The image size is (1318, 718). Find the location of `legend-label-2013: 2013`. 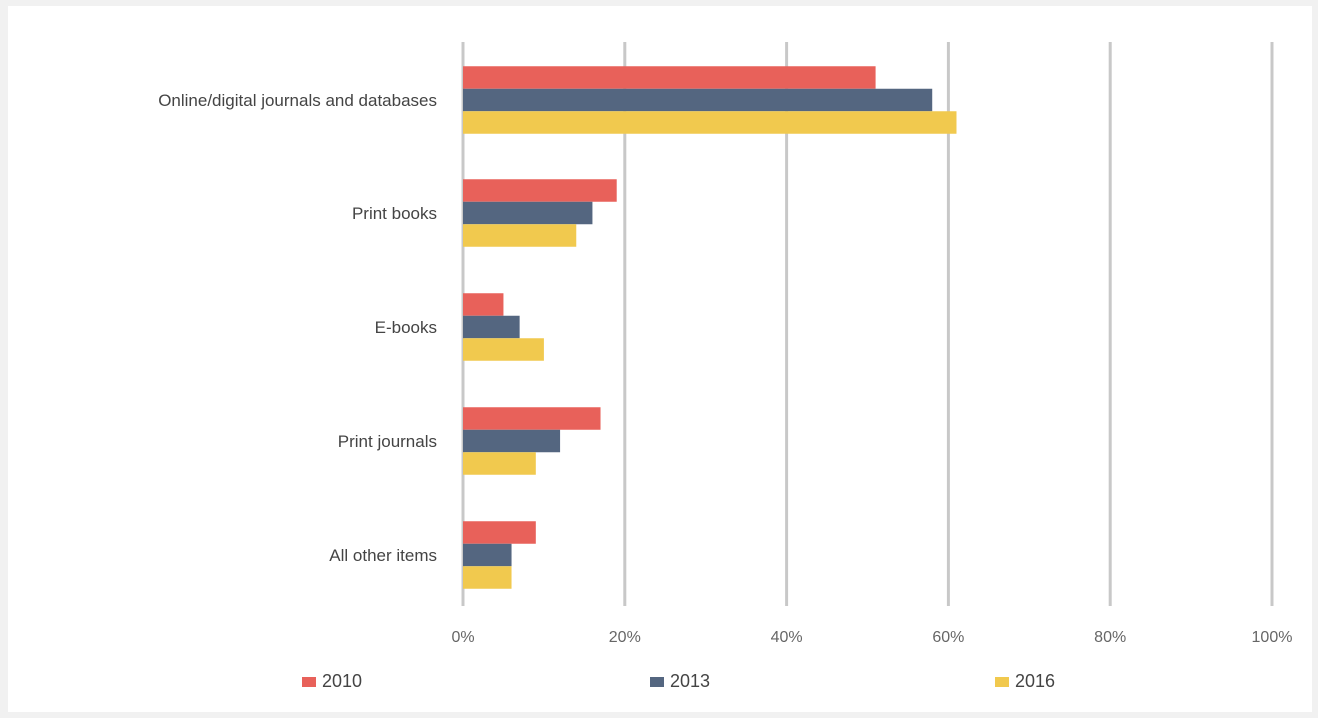

legend-label-2013: 2013 is located at coordinates (690, 681).